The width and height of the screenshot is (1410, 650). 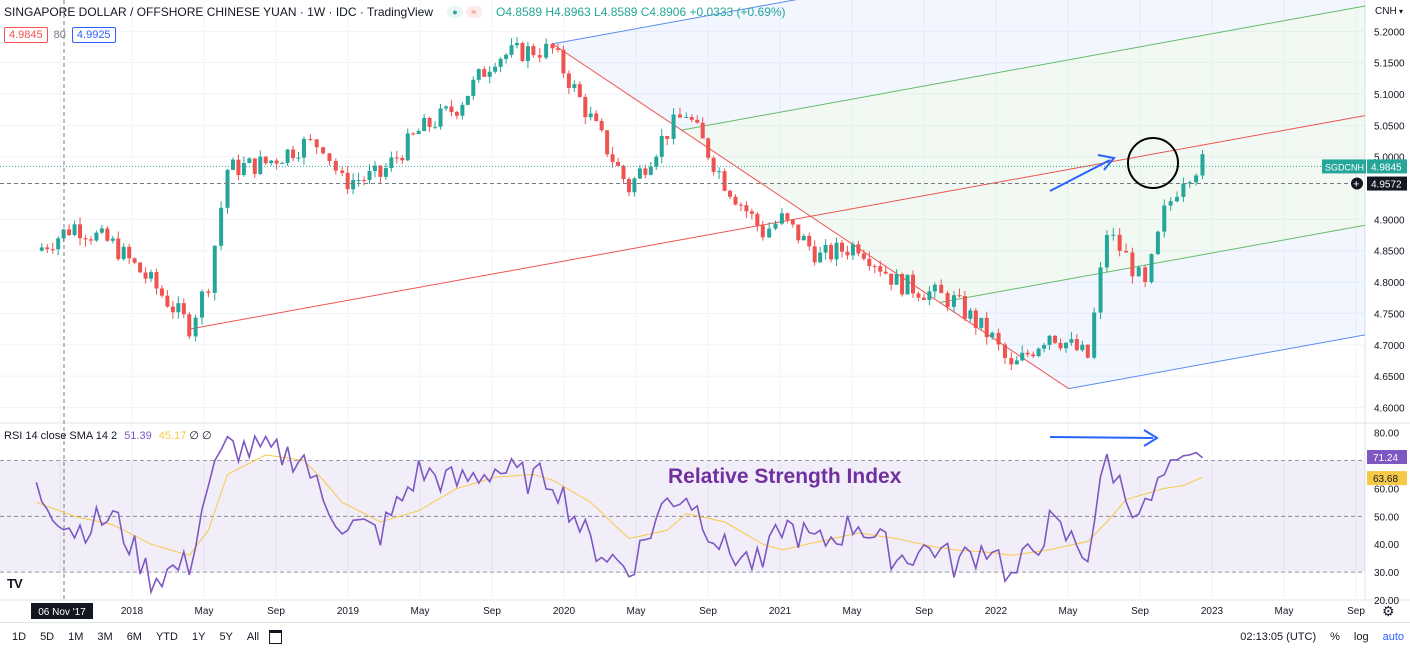 What do you see at coordinates (19, 636) in the screenshot?
I see `timeframe-button: 1D` at bounding box center [19, 636].